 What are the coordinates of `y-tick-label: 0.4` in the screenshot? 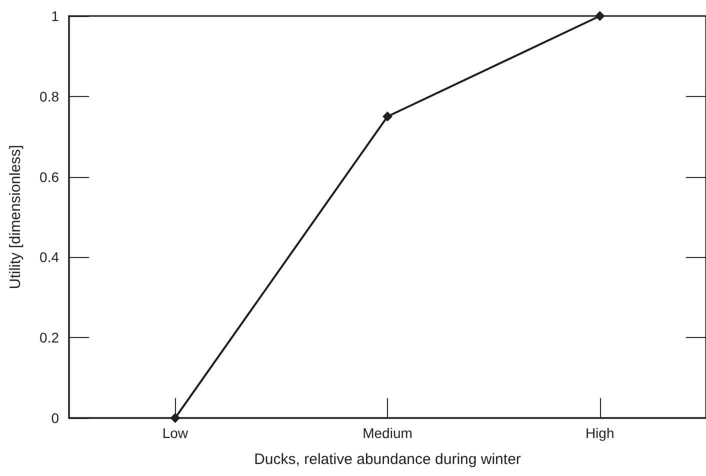 It's located at (50, 257).